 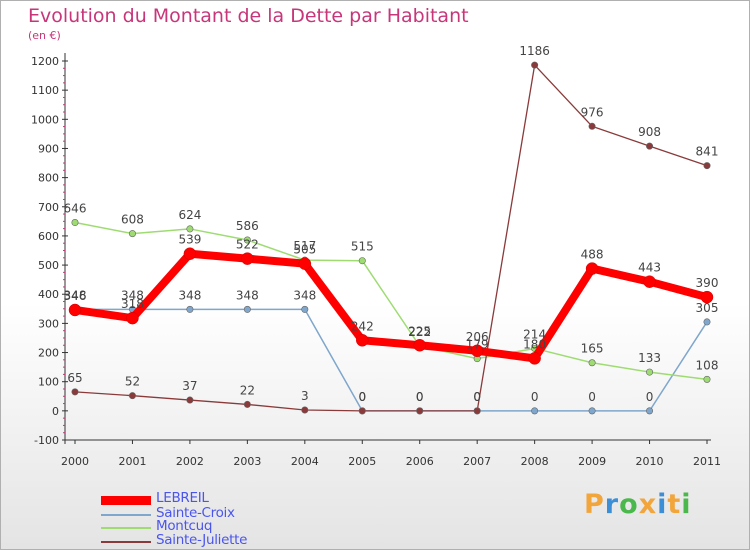 What do you see at coordinates (305, 396) in the screenshot?
I see `data-label: 3` at bounding box center [305, 396].